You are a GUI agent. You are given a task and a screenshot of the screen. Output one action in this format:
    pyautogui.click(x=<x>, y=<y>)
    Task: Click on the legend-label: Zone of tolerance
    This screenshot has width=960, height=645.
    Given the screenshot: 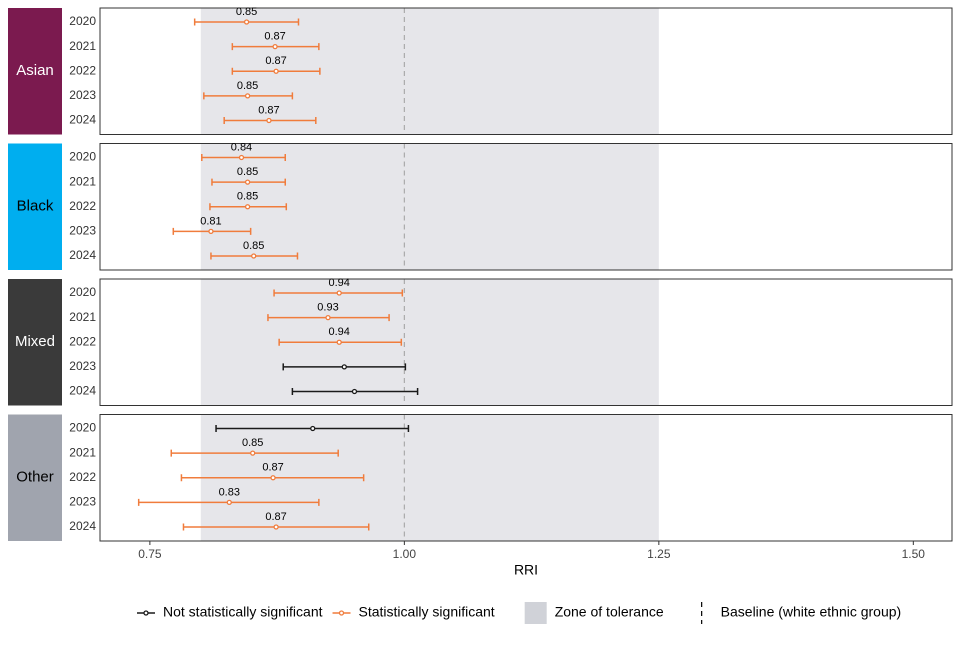 What is the action you would take?
    pyautogui.click(x=609, y=612)
    